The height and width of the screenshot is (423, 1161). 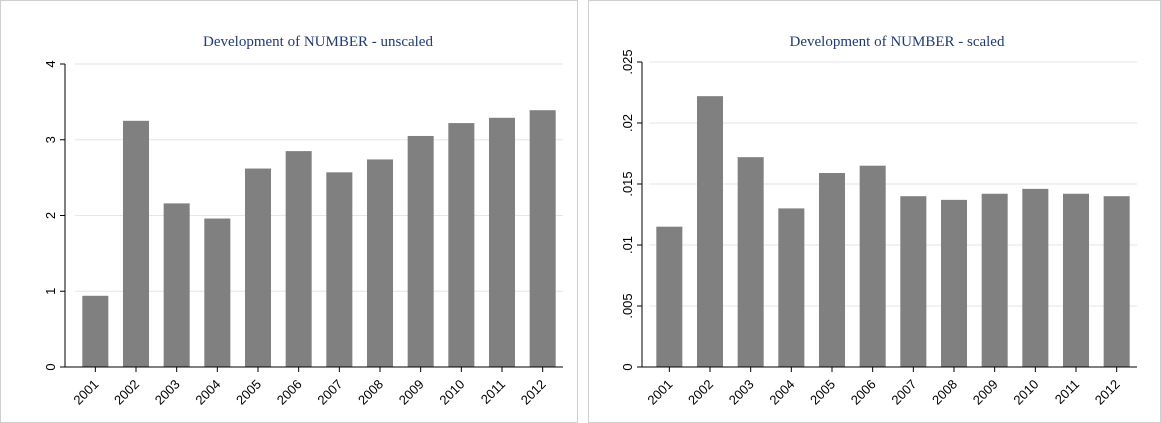 I want to click on chart-title: Development of NUMBER - unscaled, so click(x=318, y=42).